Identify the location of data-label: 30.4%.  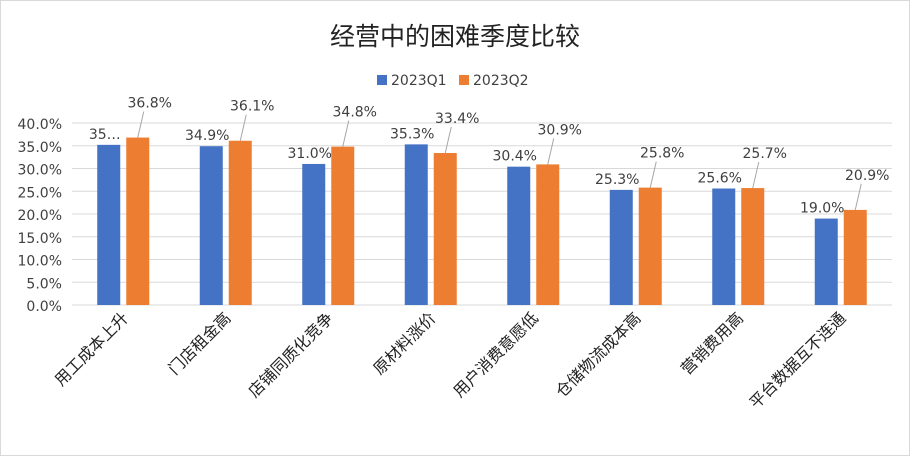
(515, 157).